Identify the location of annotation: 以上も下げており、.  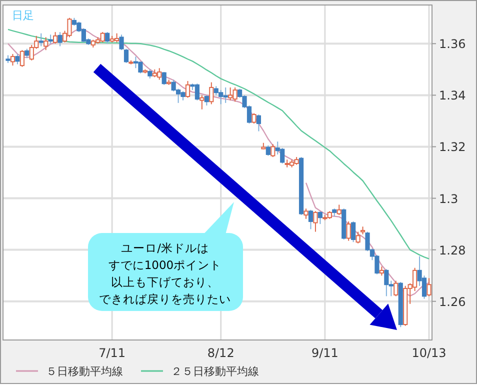
(165, 282).